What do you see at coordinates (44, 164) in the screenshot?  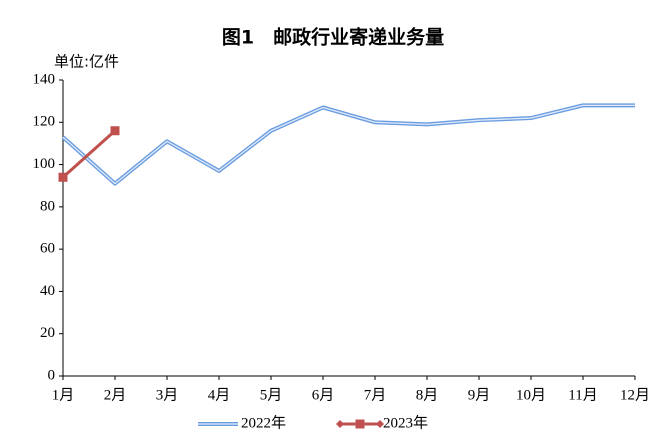 I see `y-tick-label: 100` at bounding box center [44, 164].